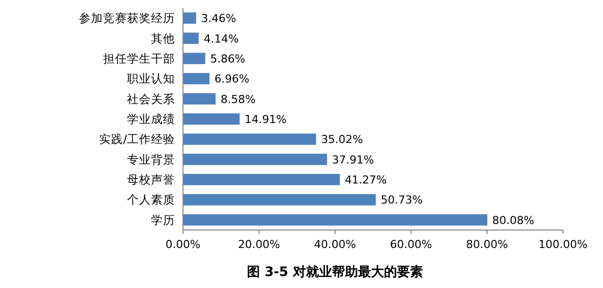 This screenshot has width=603, height=288. What do you see at coordinates (127, 18) in the screenshot?
I see `y-tick-label: 参加竞赛获奖经历` at bounding box center [127, 18].